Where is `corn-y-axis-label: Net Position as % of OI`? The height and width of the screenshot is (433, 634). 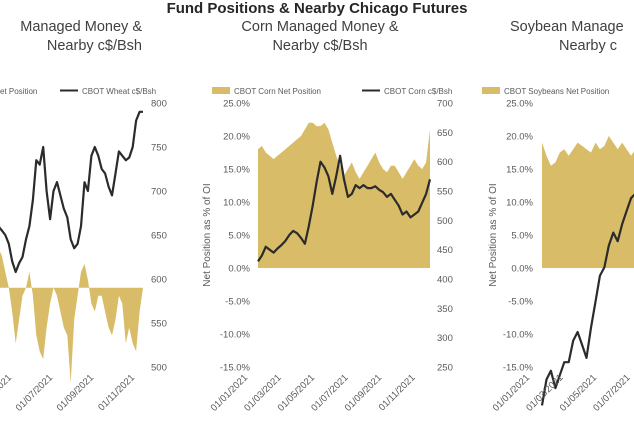 corn-y-axis-label: Net Position as % of OI is located at coordinates (207, 234).